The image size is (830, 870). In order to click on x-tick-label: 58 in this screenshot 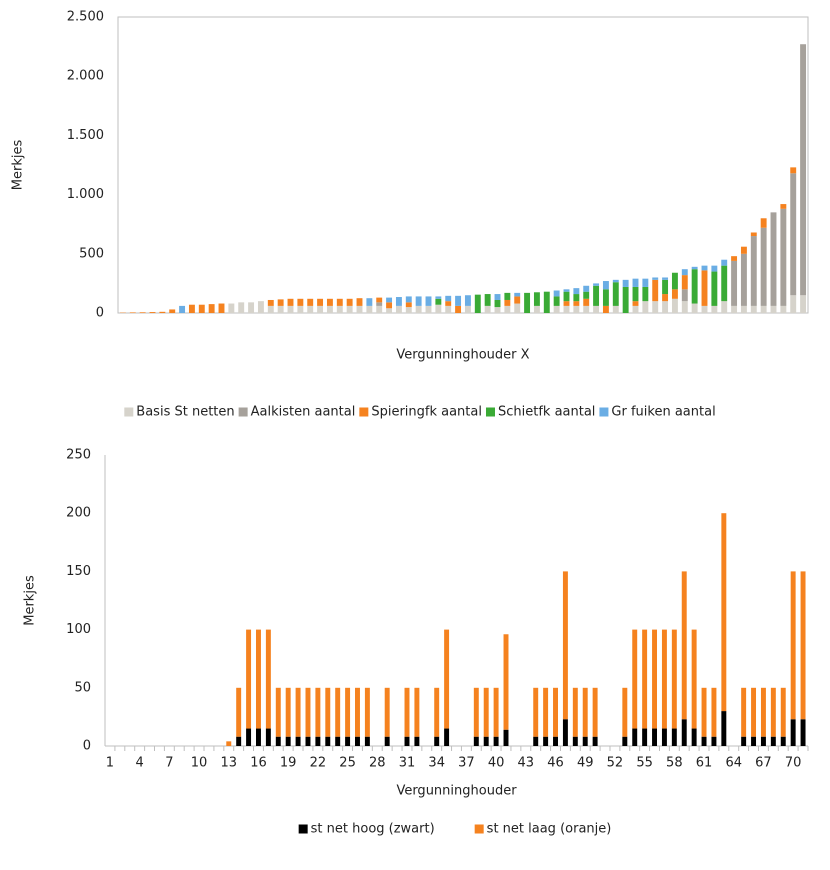, I will do `click(674, 763)`.